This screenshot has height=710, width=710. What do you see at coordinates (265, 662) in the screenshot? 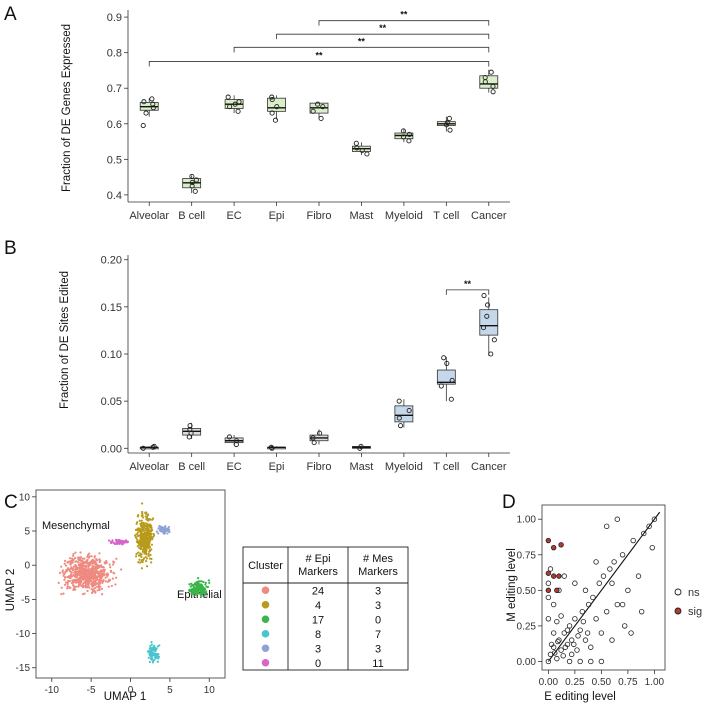
I see `table-cluster-swatch` at bounding box center [265, 662].